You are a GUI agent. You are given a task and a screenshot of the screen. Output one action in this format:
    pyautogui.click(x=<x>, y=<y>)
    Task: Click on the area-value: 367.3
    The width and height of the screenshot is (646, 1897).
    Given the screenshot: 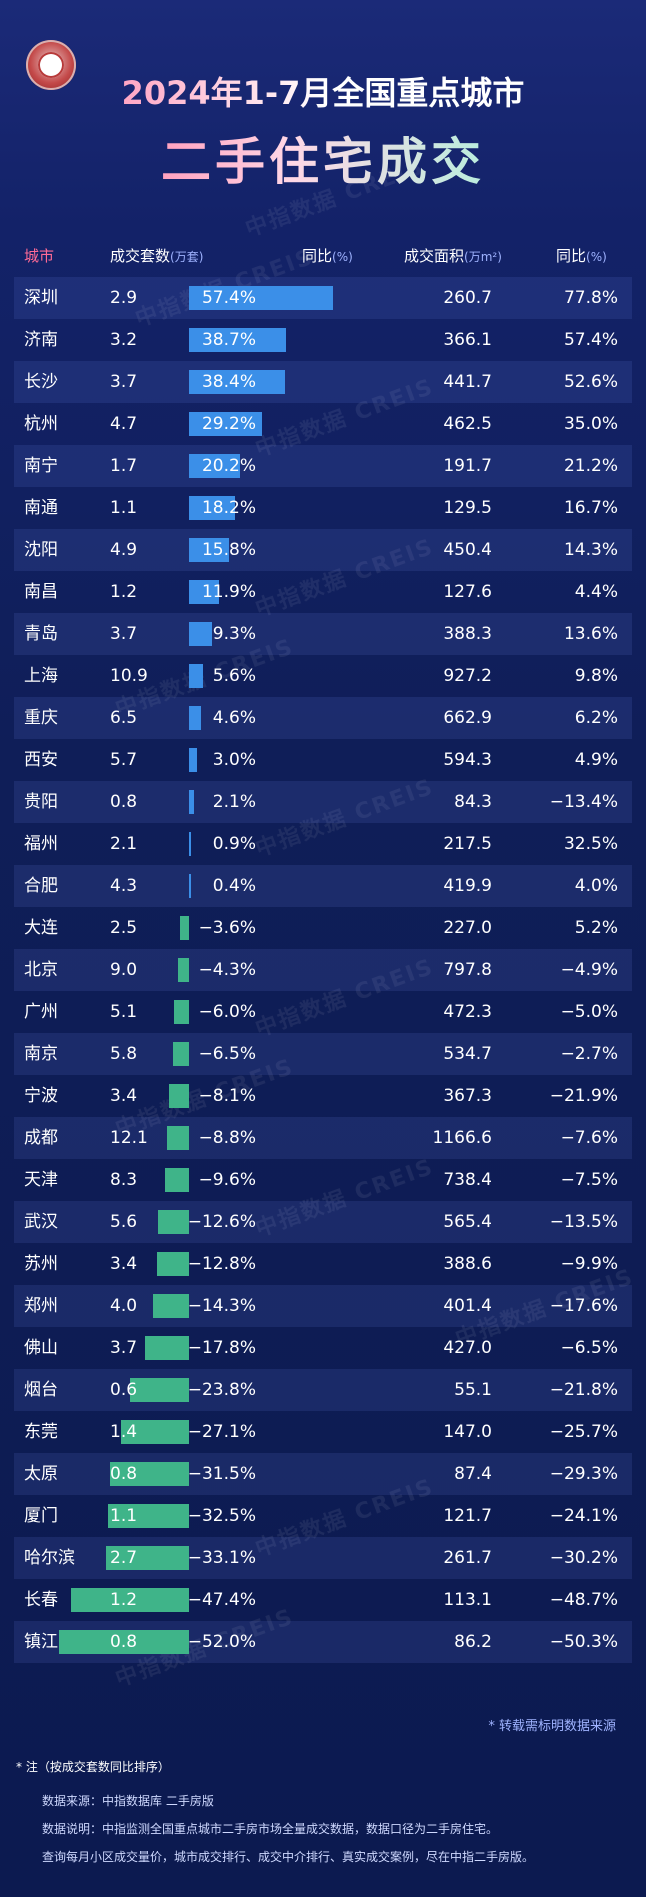 What is the action you would take?
    pyautogui.click(x=467, y=1096)
    